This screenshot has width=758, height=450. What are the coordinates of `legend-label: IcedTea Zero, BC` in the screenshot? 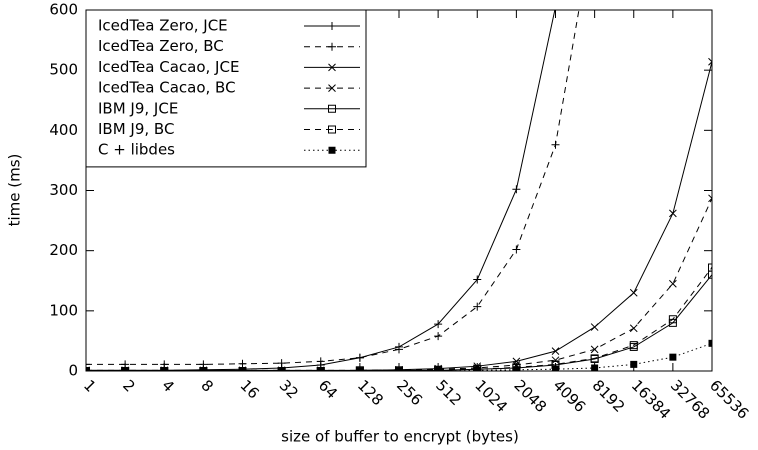 It's located at (161, 46).